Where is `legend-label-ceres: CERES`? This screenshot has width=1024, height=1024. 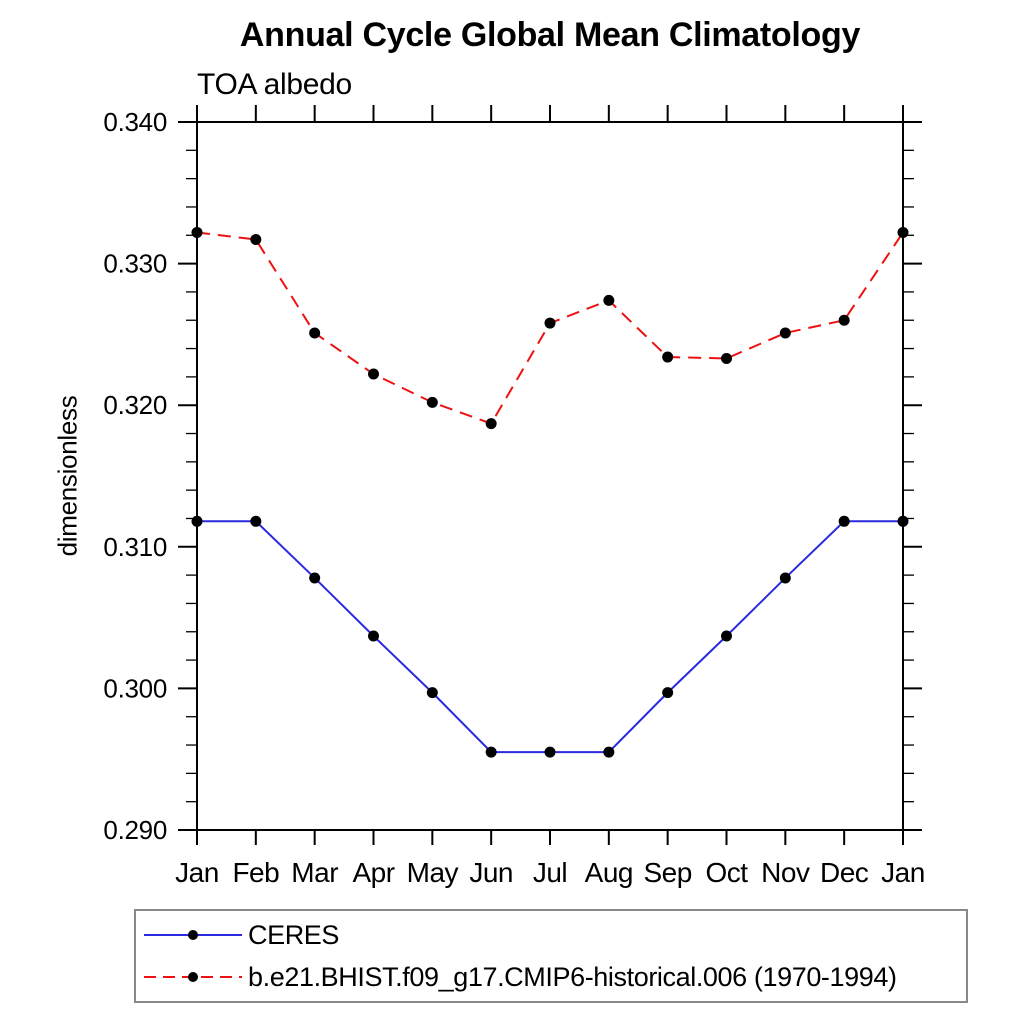 legend-label-ceres: CERES is located at coordinates (294, 934).